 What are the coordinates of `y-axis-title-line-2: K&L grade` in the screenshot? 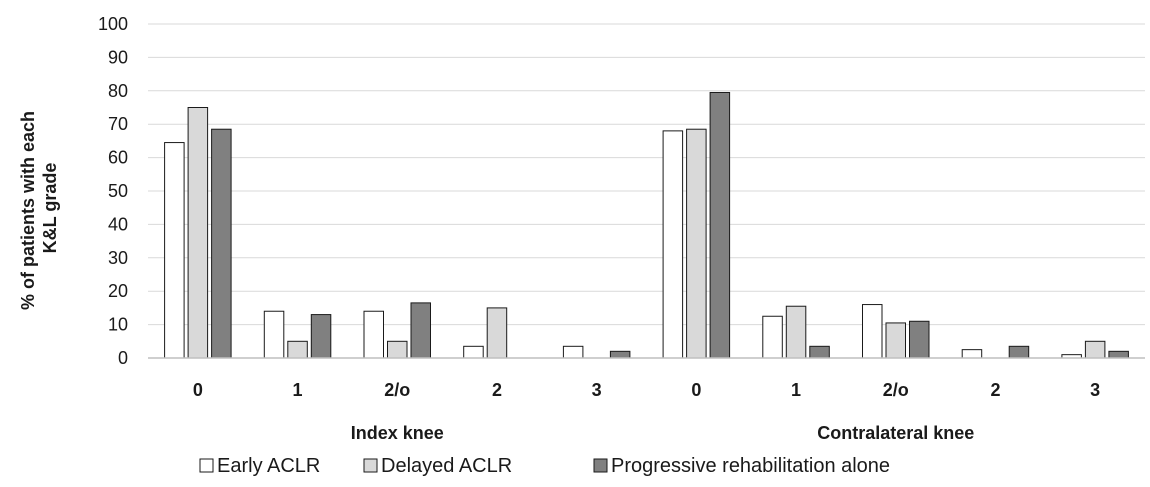 It's located at (50, 208).